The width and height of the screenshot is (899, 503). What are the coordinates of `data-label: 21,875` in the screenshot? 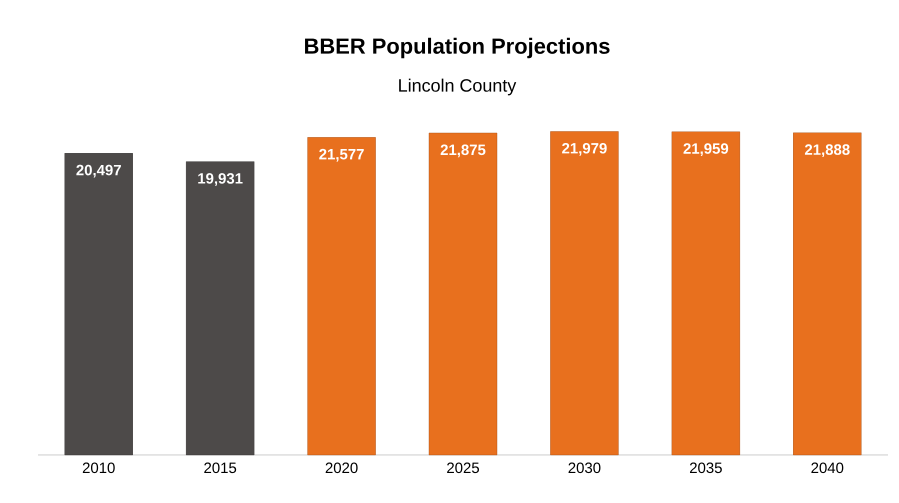 It's located at (463, 151).